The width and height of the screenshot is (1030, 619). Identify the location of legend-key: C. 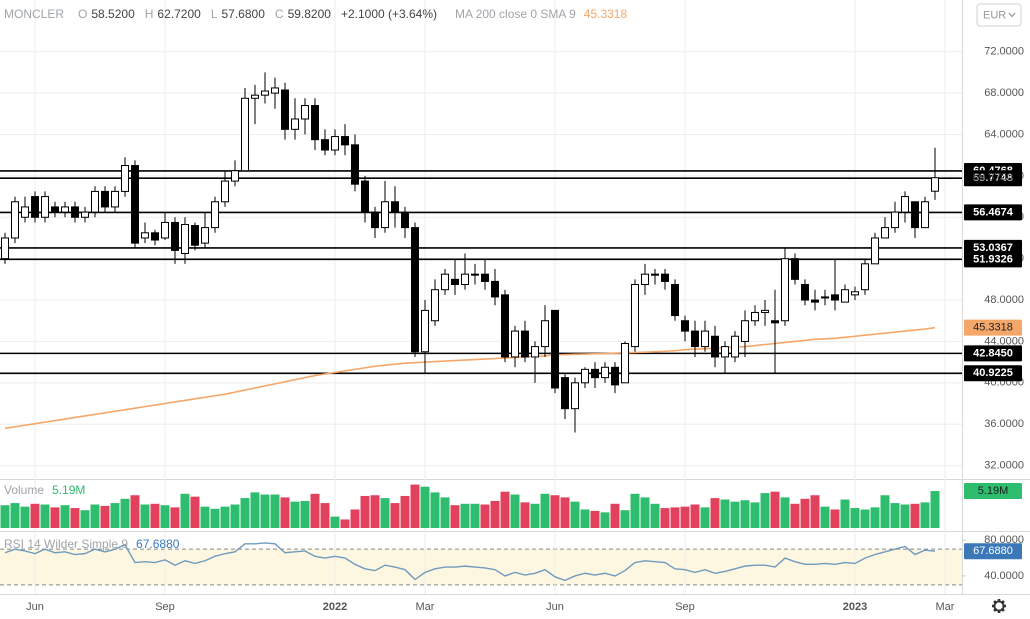
(279, 14).